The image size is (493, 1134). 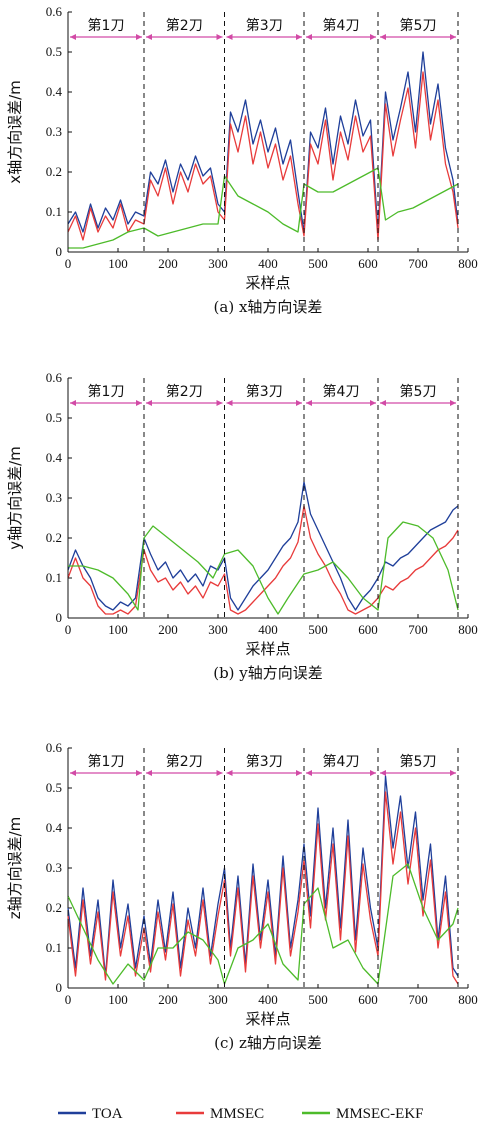 I want to click on y-axis-label: z轴方向误差/m, so click(x=15, y=868).